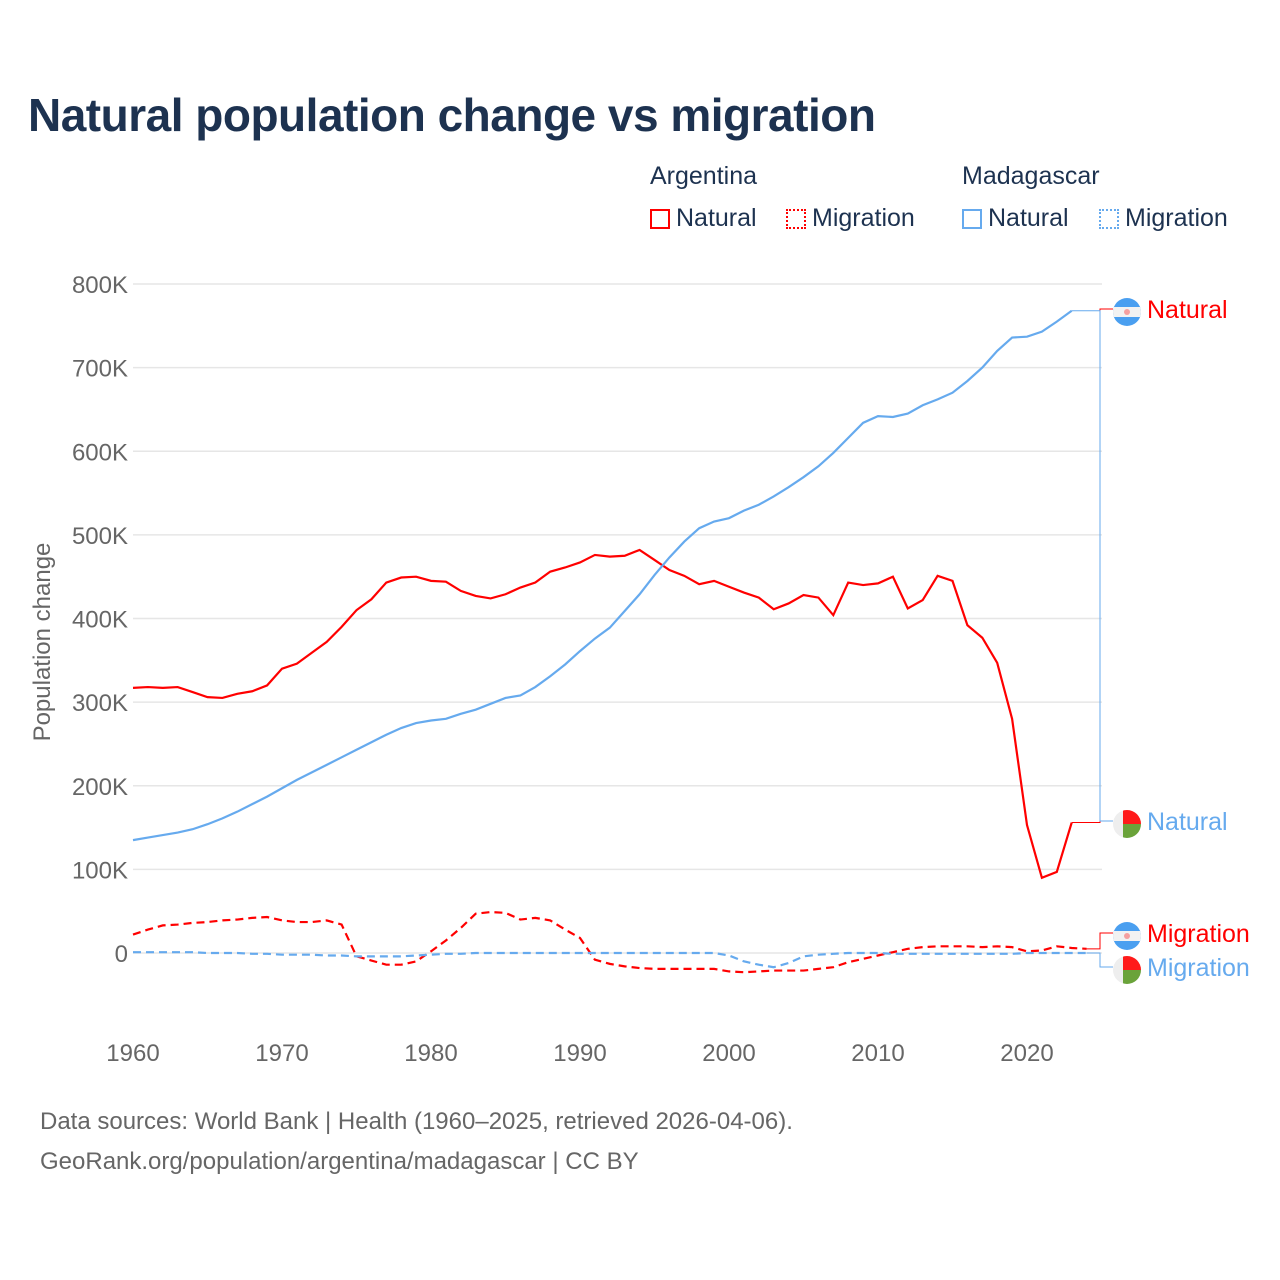 The width and height of the screenshot is (1280, 1280). What do you see at coordinates (579, 1053) in the screenshot?
I see `x-tick-label: 1990` at bounding box center [579, 1053].